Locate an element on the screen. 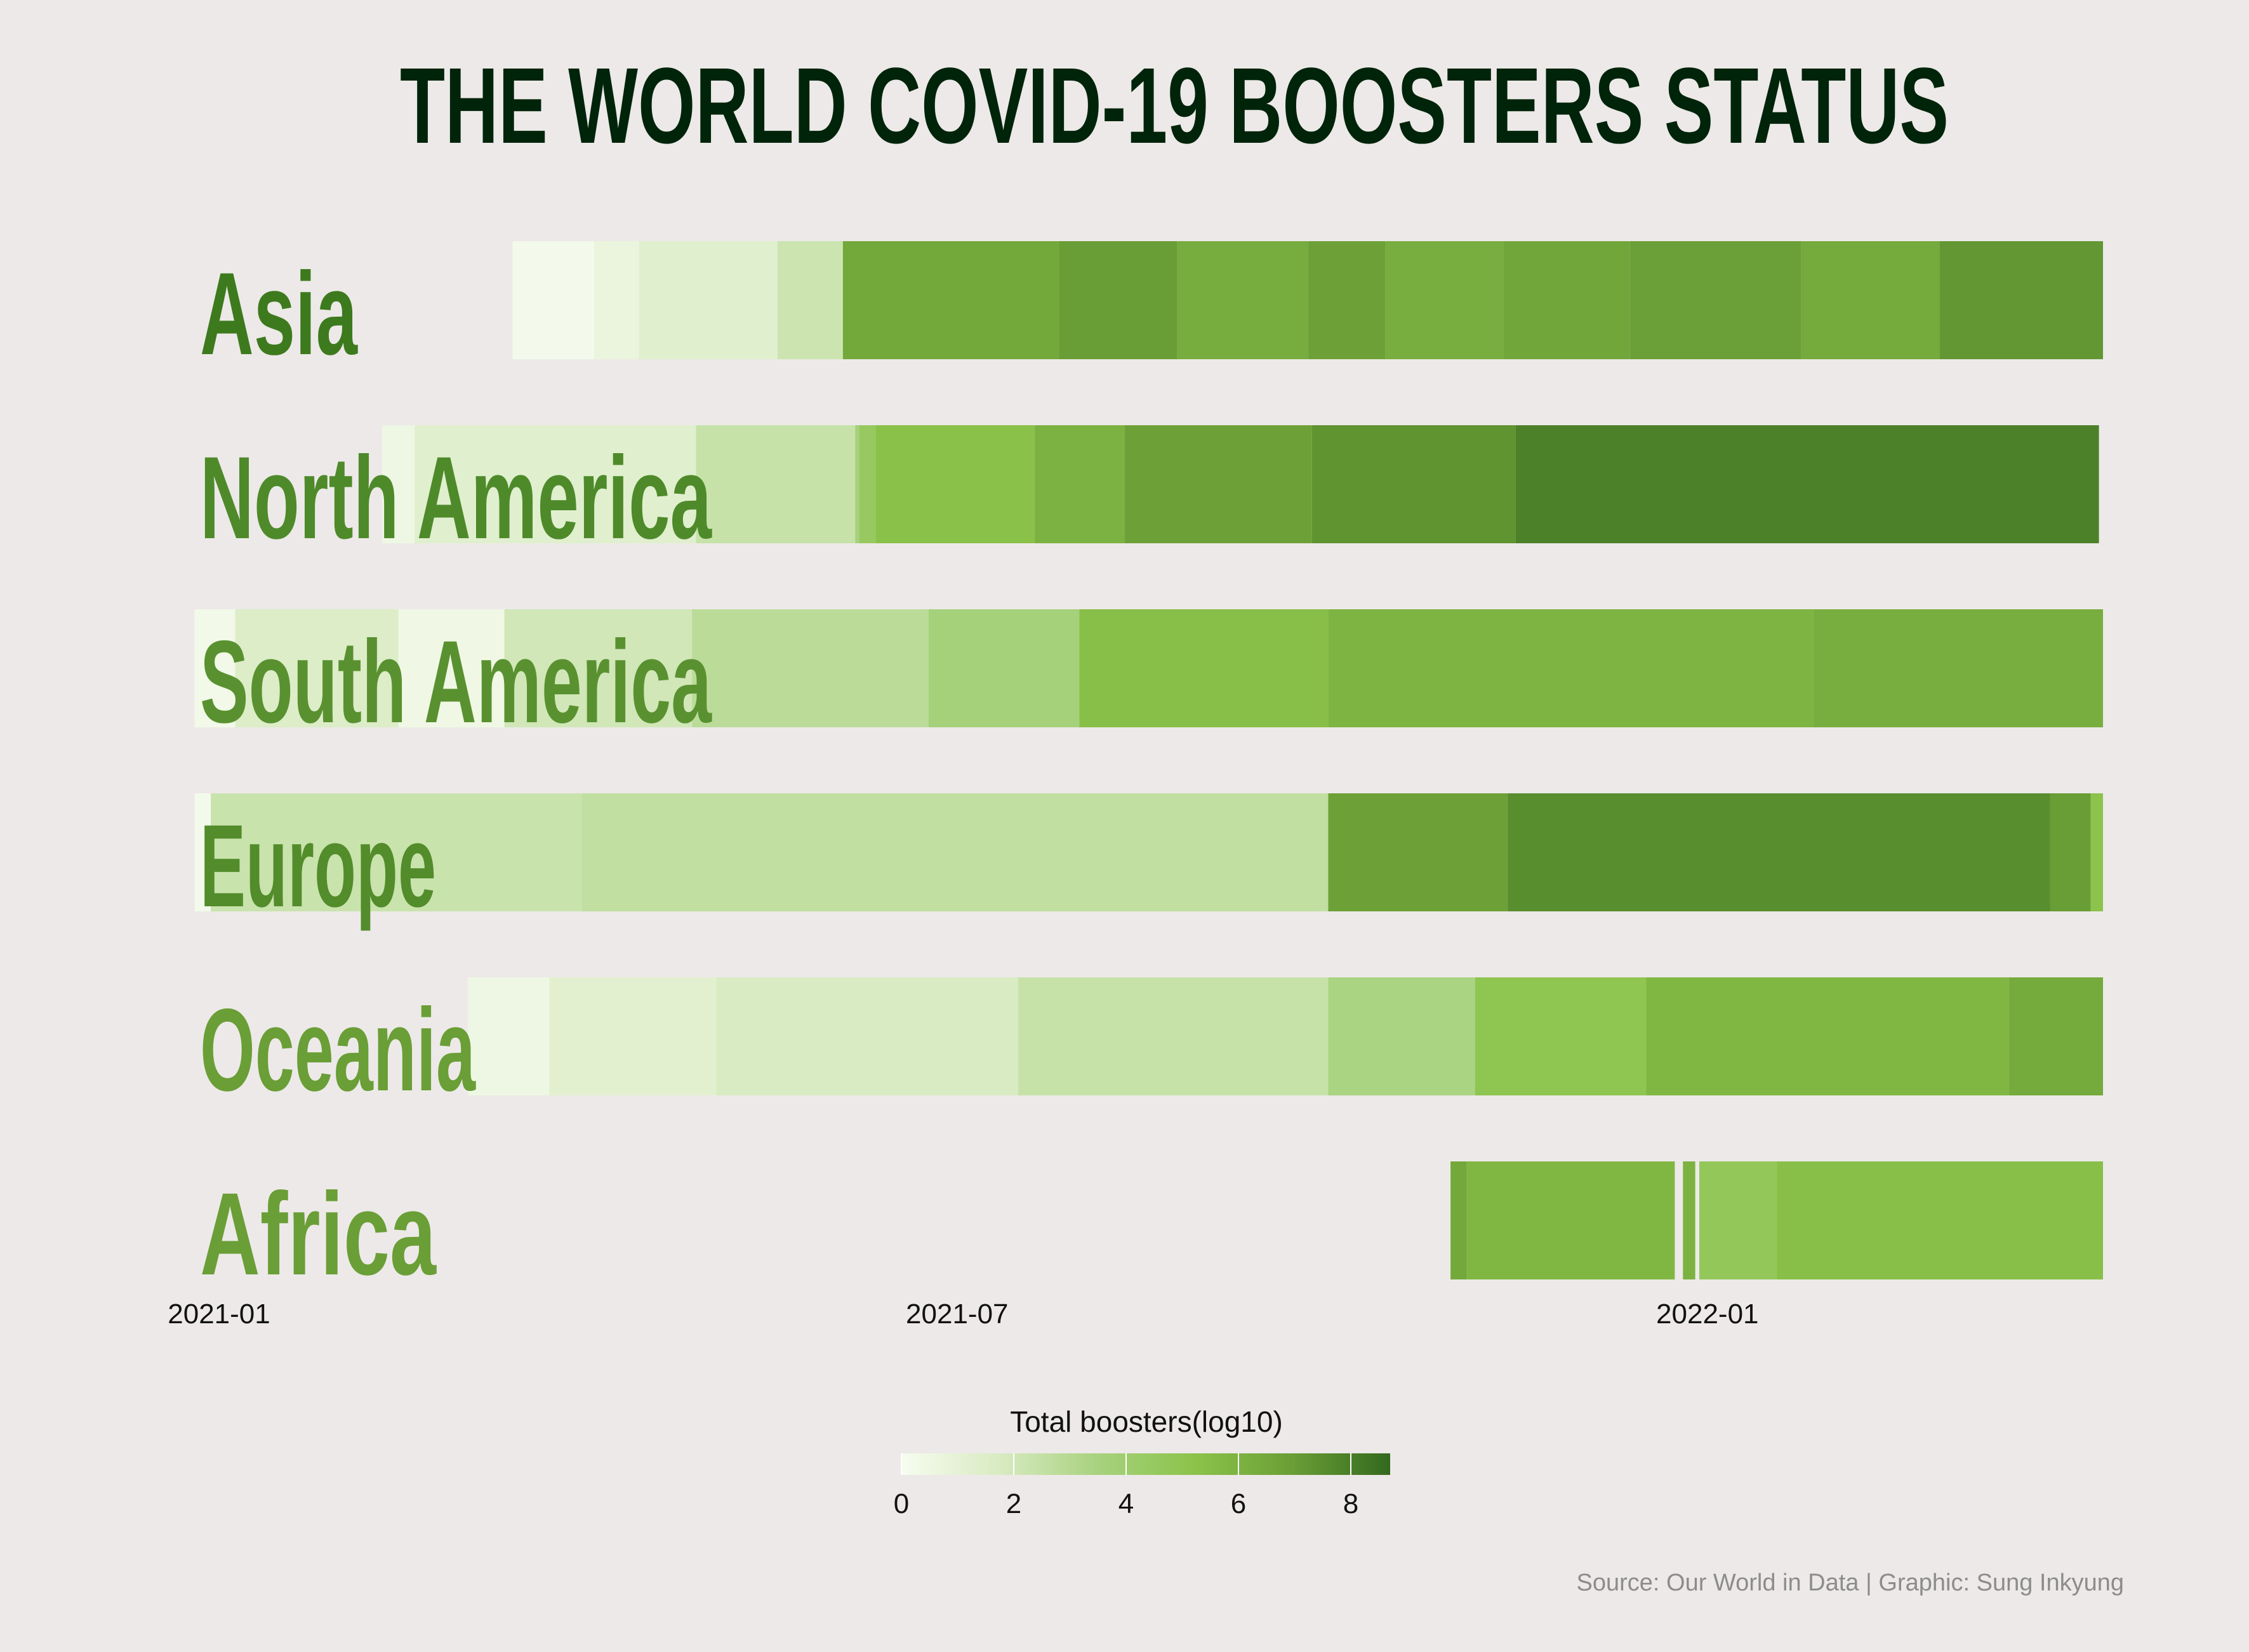 This screenshot has width=2249, height=1652. legend-tick-label-2: 4 is located at coordinates (1126, 1503).